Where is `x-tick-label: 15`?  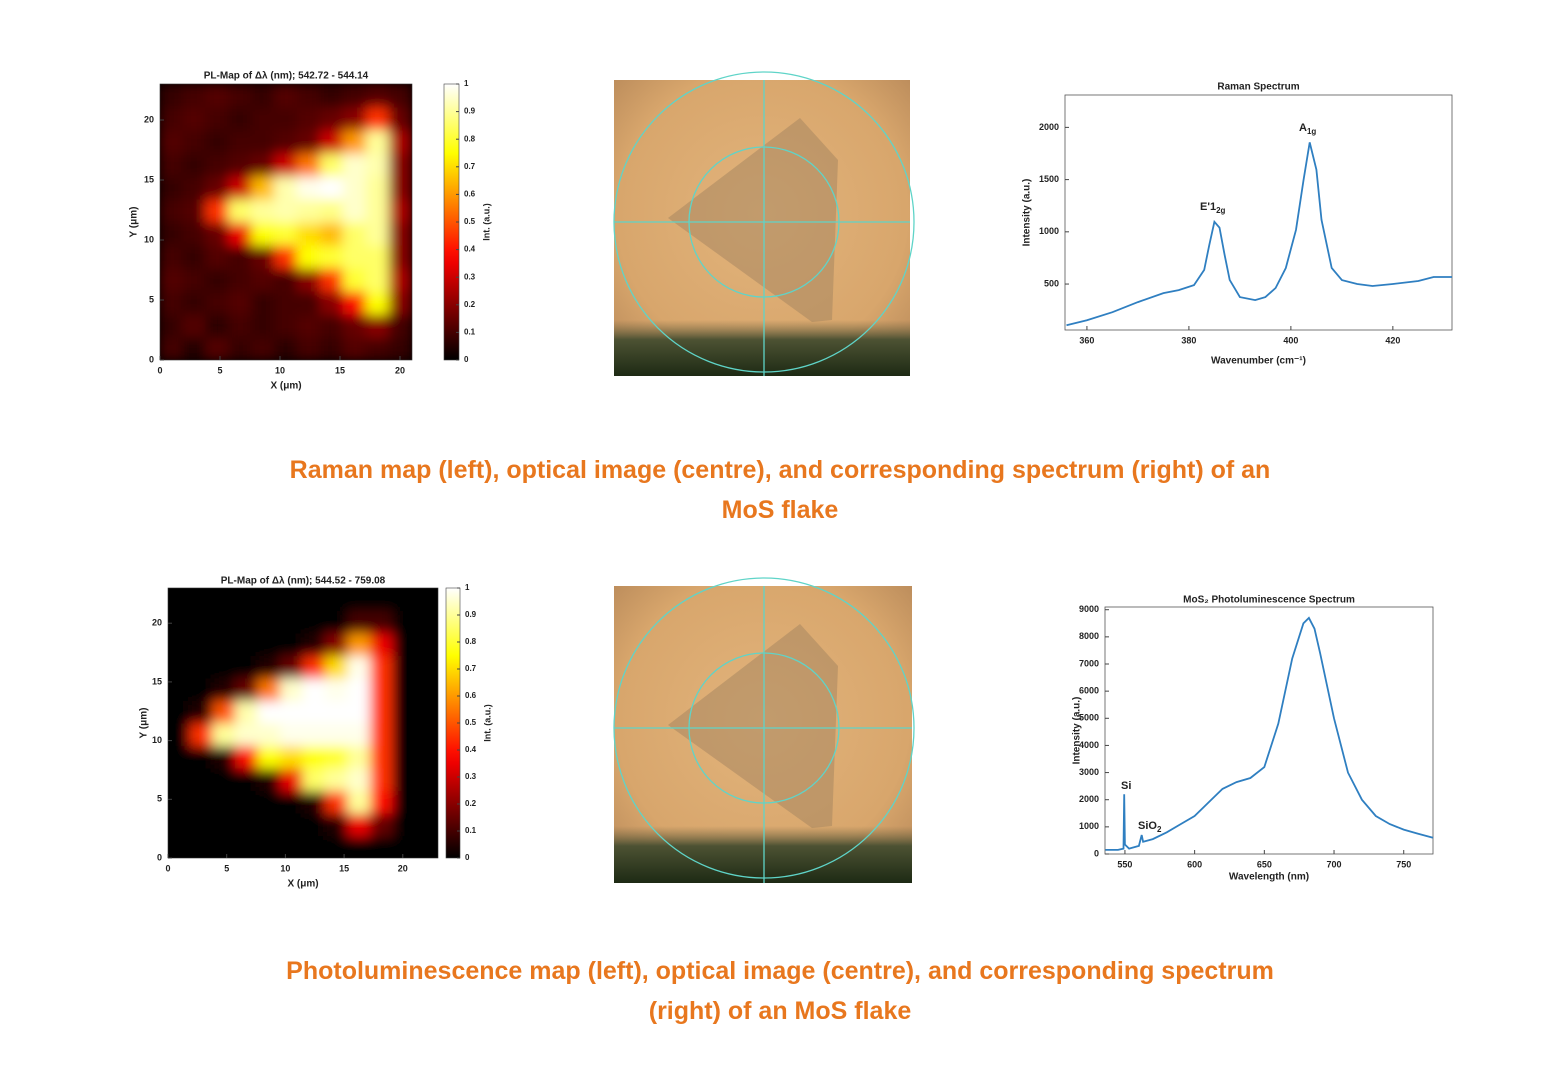
x-tick-label: 15 is located at coordinates (340, 370).